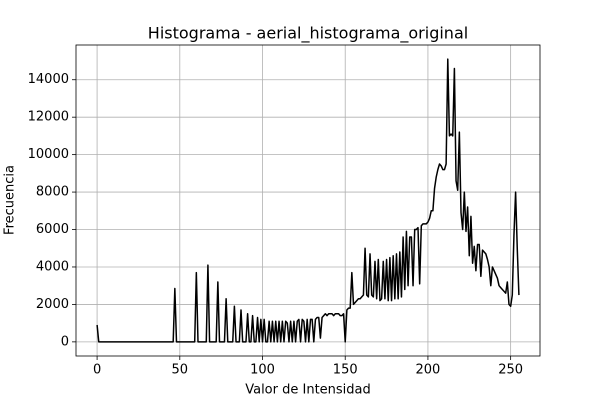 This screenshot has width=600, height=400. What do you see at coordinates (510, 370) in the screenshot?
I see `x-tick-label: 250` at bounding box center [510, 370].